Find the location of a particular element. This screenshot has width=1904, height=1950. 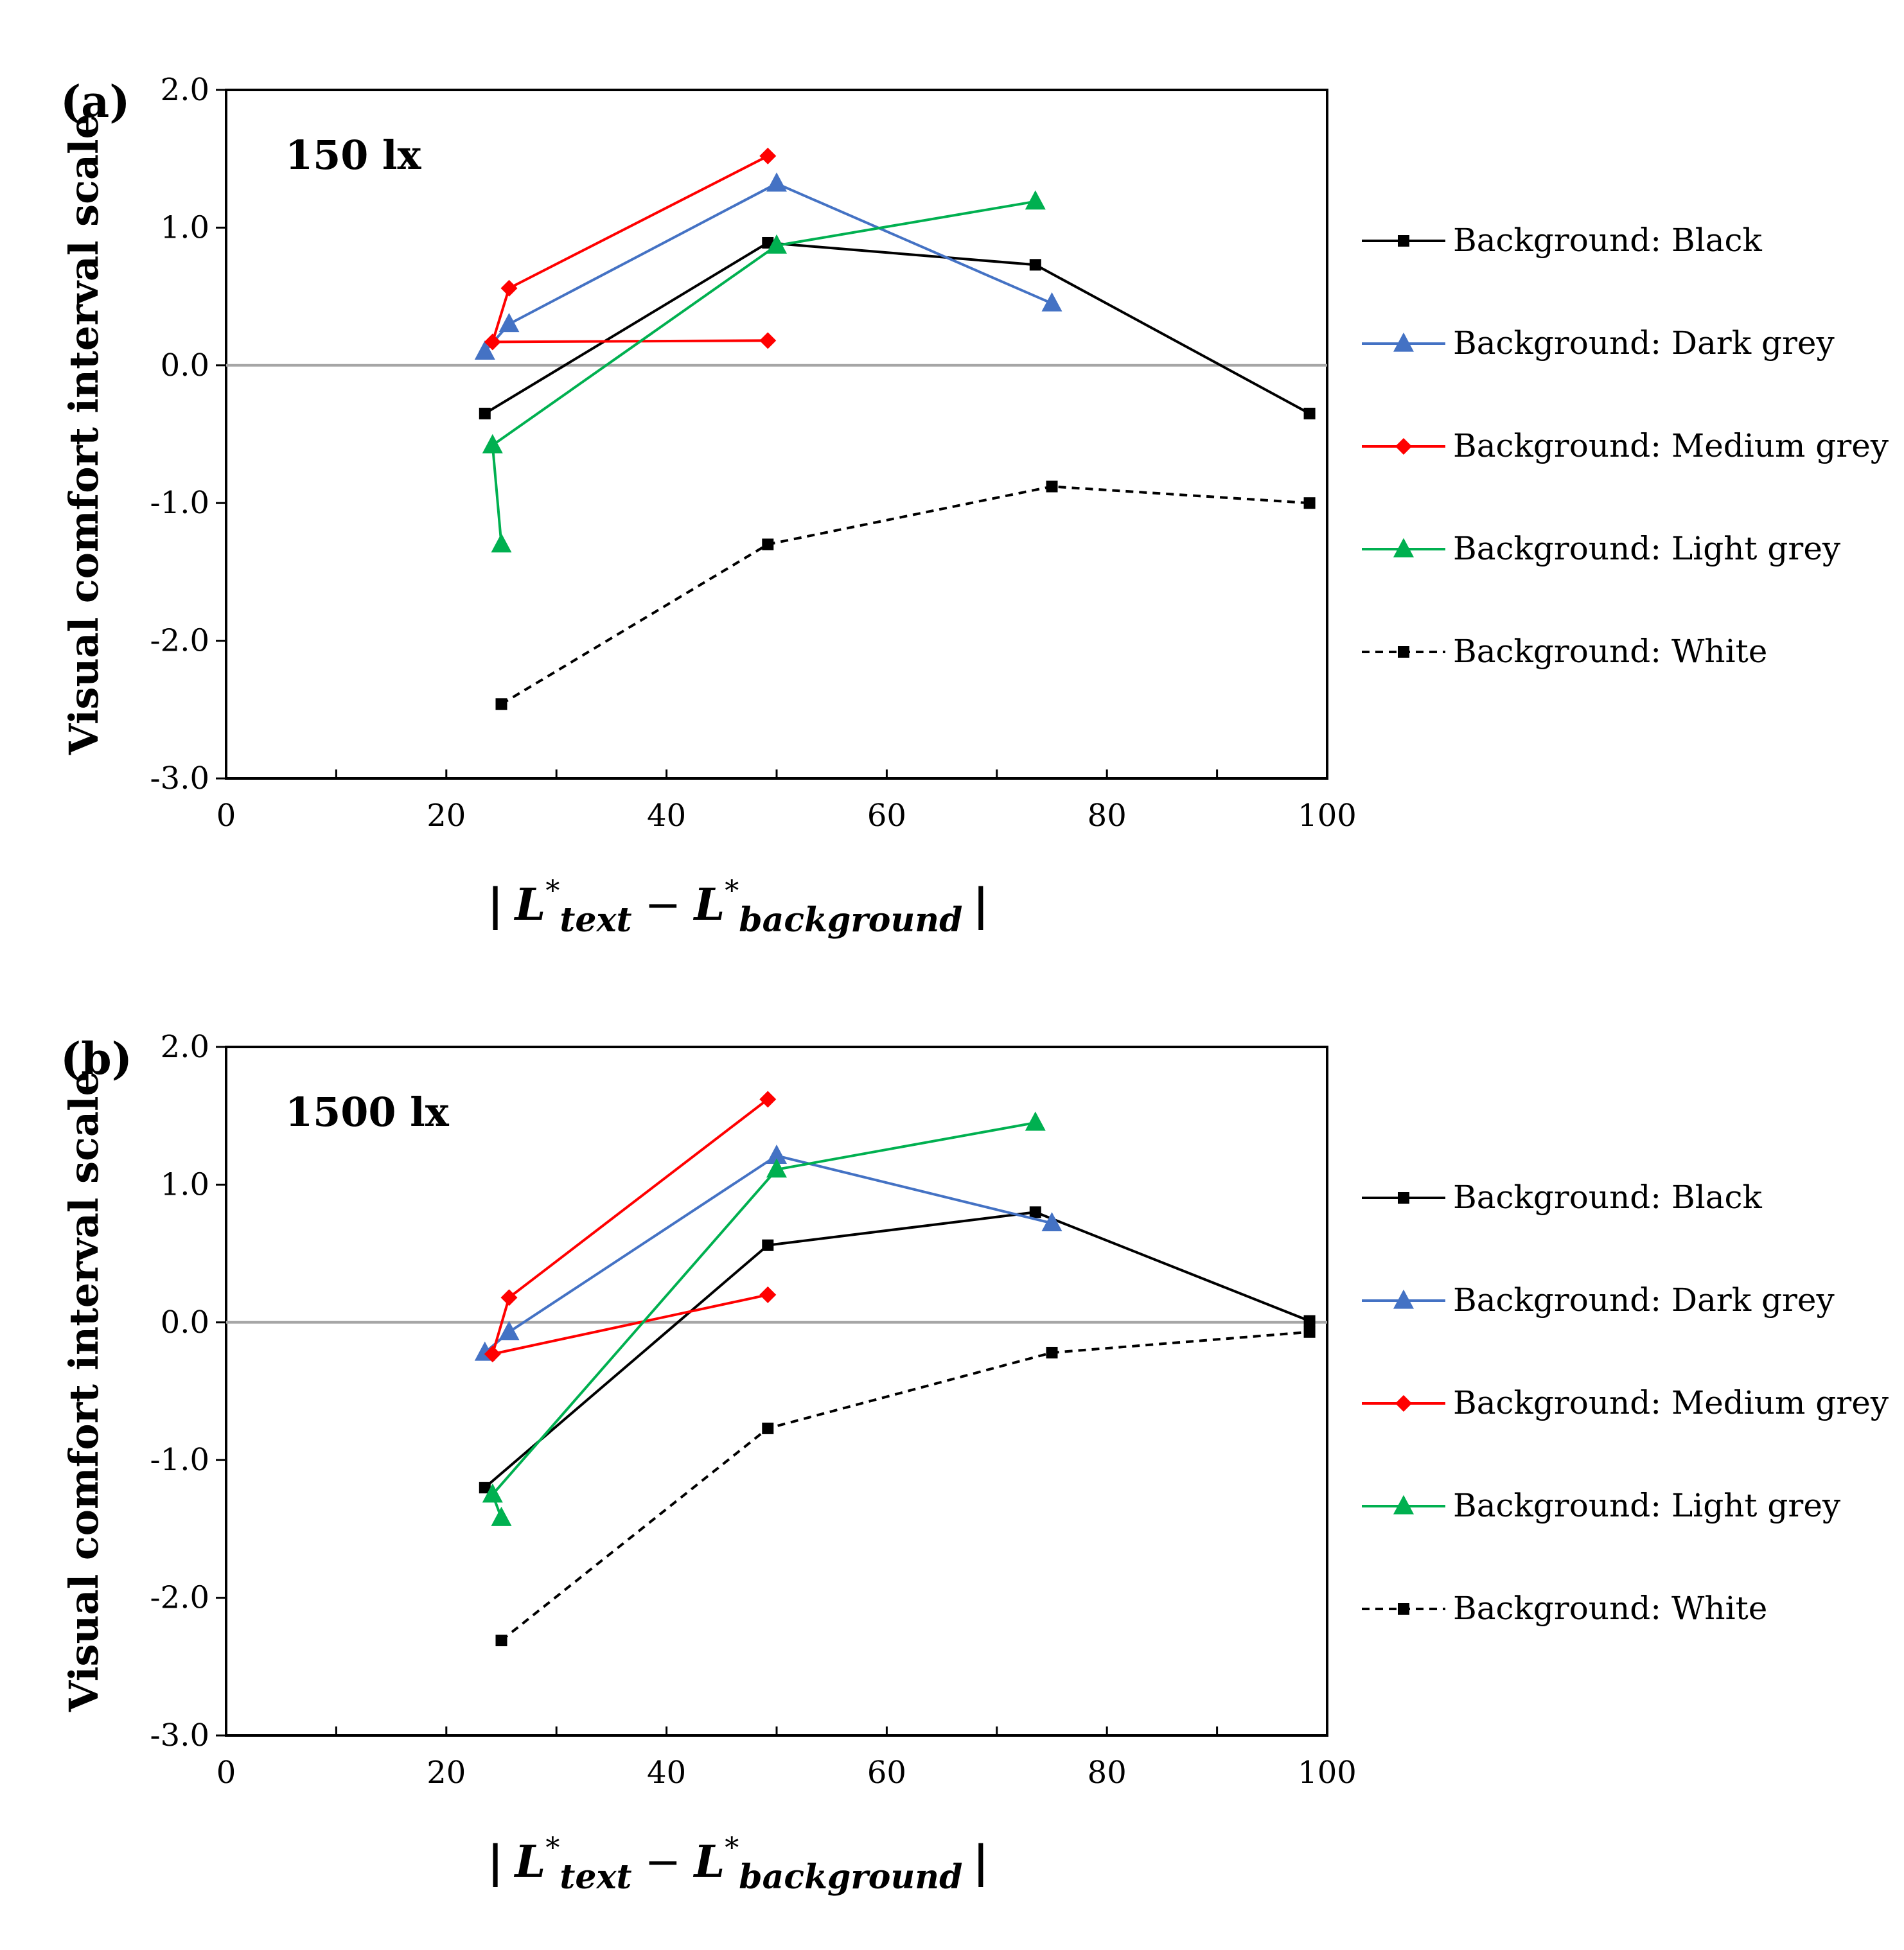

x-axis-title-part: | is located at coordinates (981, 1862).